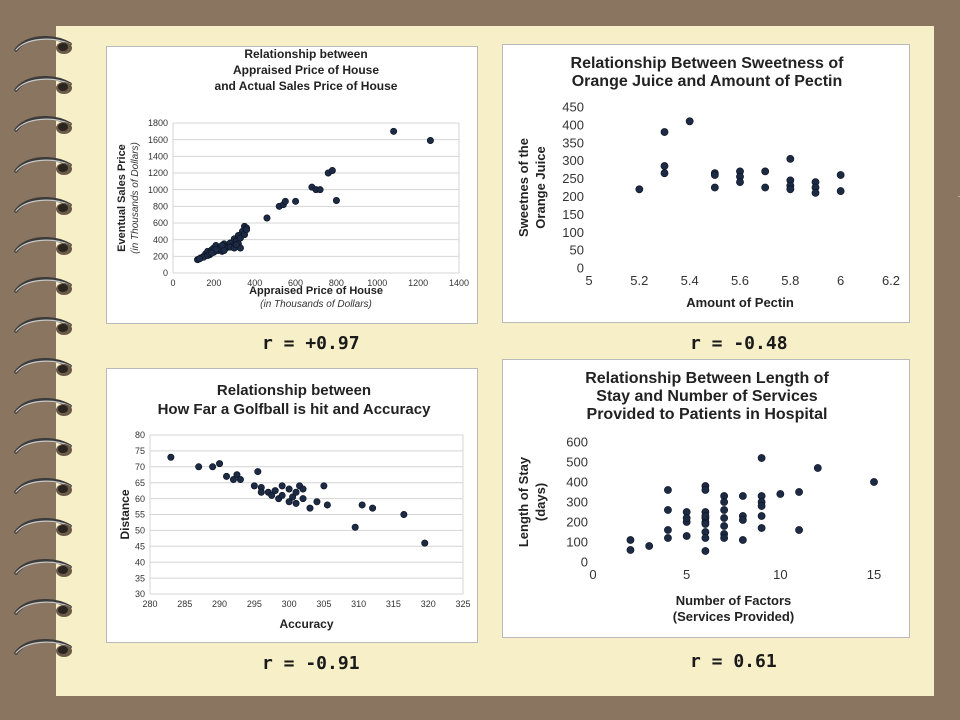 The height and width of the screenshot is (720, 960). I want to click on chart-title-line: and Actual Sales Price of House, so click(306, 86).